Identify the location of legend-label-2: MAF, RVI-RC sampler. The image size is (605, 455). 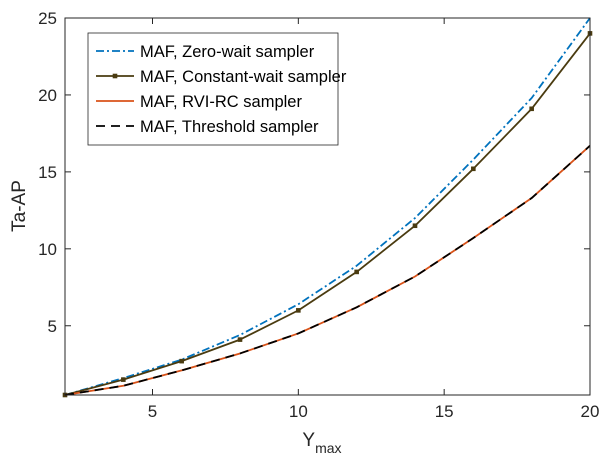
(221, 102).